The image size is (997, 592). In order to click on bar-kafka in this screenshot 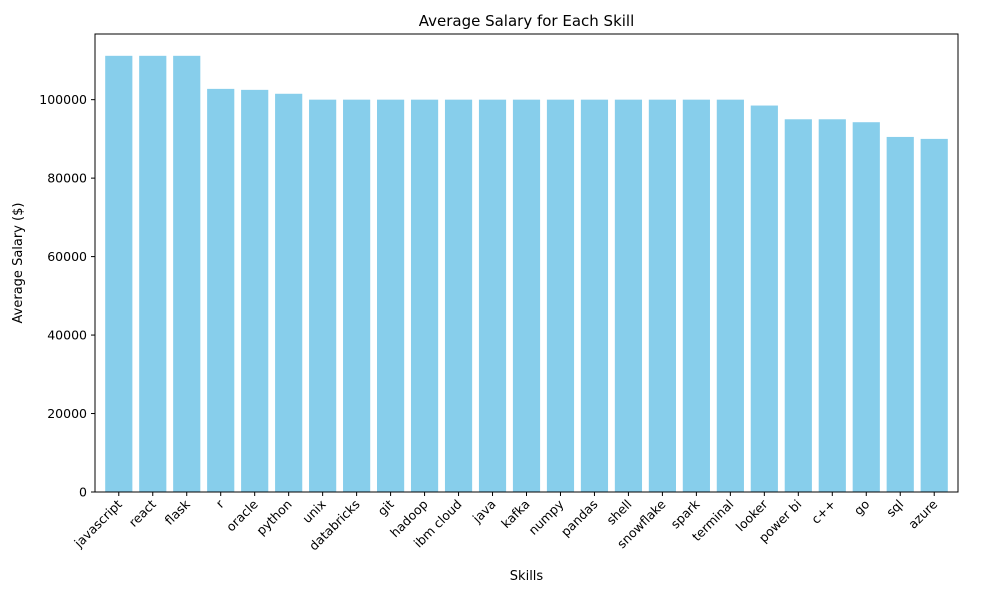, I will do `click(526, 295)`.